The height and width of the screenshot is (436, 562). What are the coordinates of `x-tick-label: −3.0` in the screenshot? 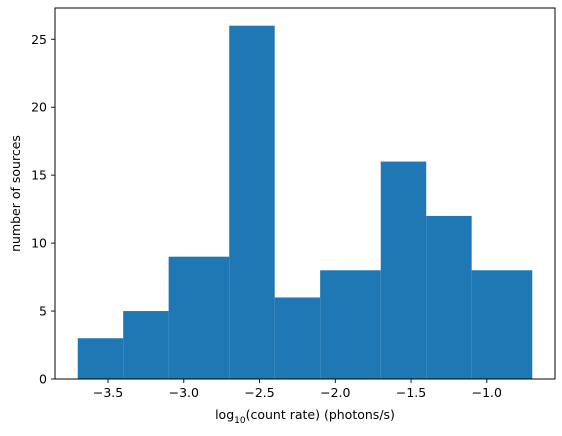 It's located at (184, 392).